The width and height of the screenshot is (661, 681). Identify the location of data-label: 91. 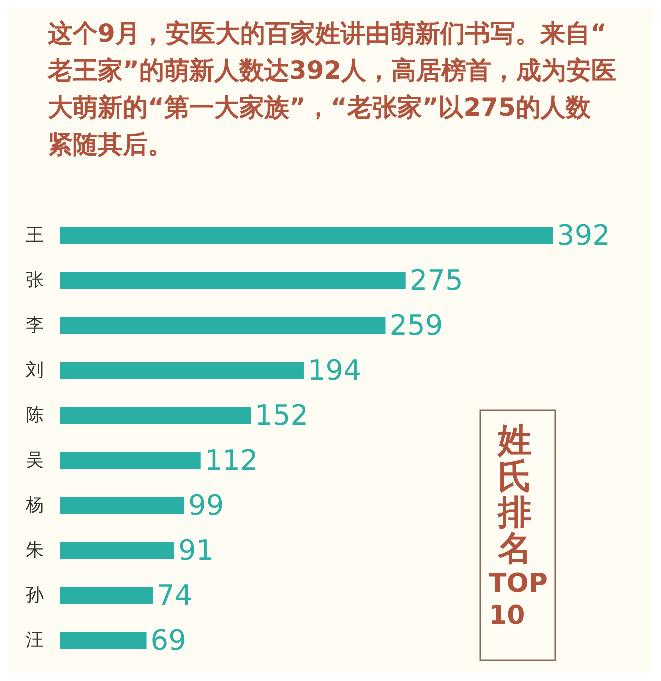
(196, 550).